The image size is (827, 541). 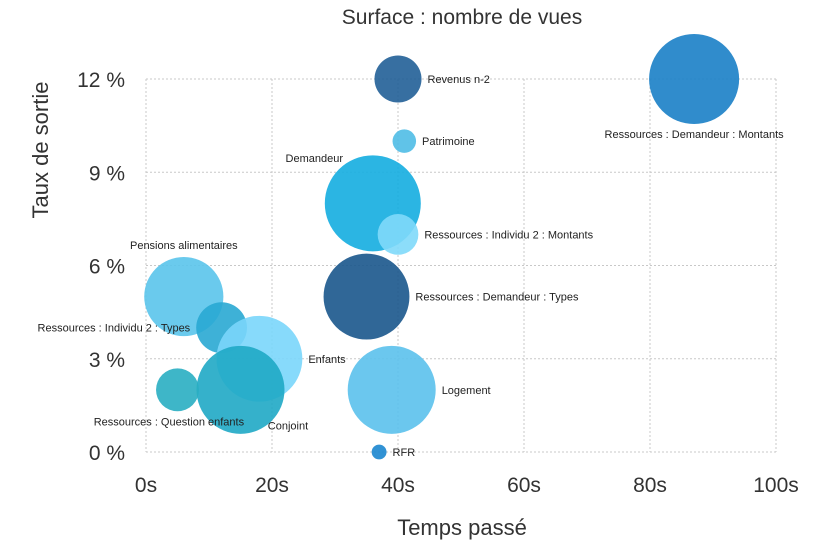 What do you see at coordinates (107, 360) in the screenshot?
I see `y-tick-label: 3 %` at bounding box center [107, 360].